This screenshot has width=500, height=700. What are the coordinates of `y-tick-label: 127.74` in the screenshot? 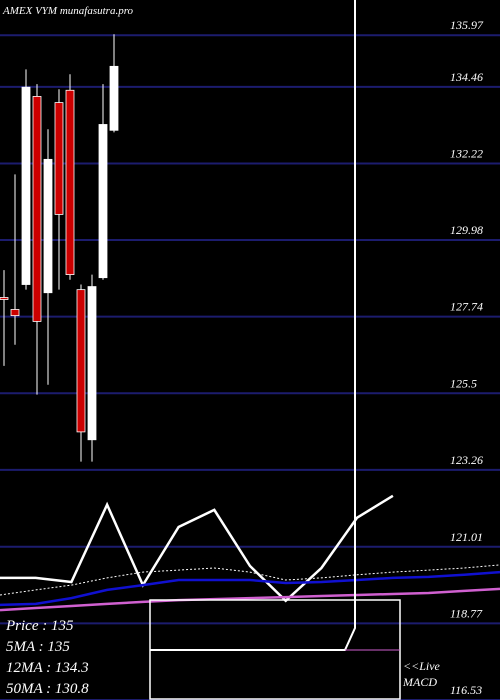 It's located at (466, 307).